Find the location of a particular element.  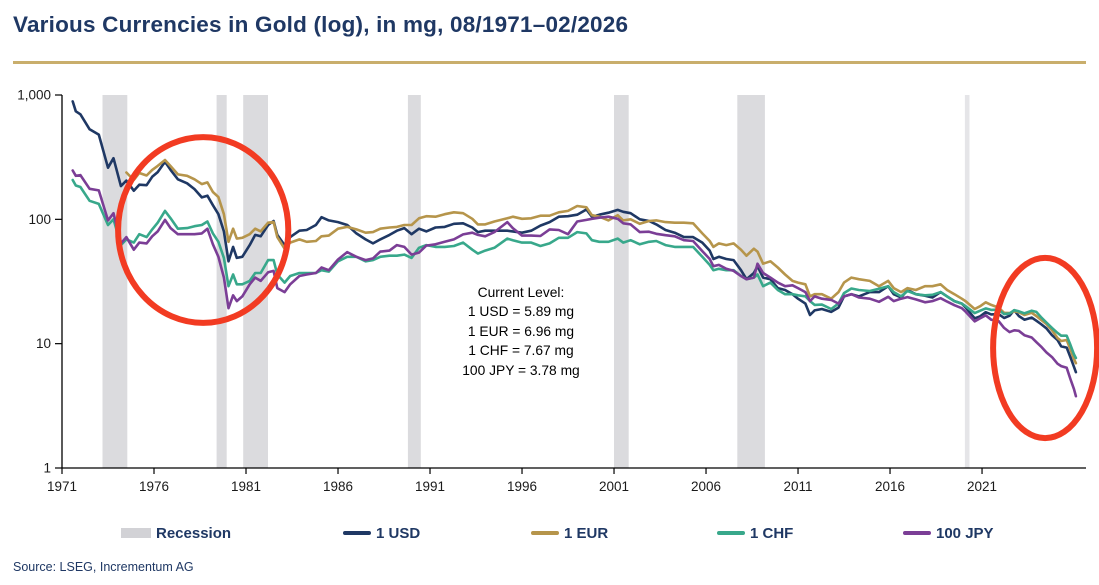

title-divider is located at coordinates (549, 62).